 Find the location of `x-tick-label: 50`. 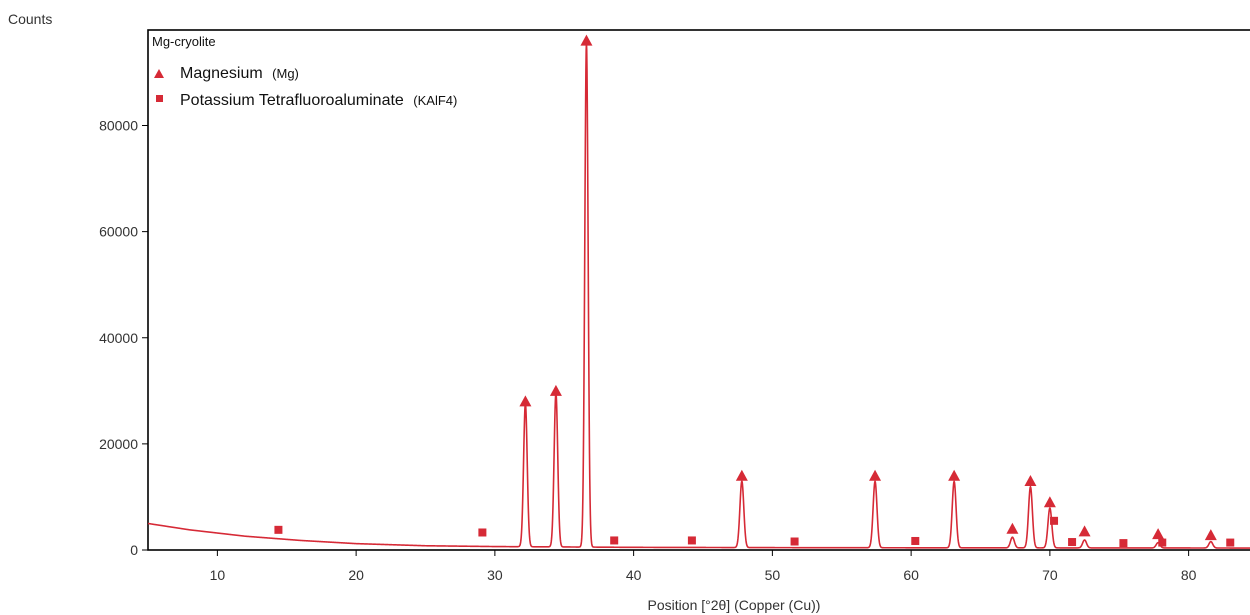

x-tick-label: 50 is located at coordinates (773, 575).